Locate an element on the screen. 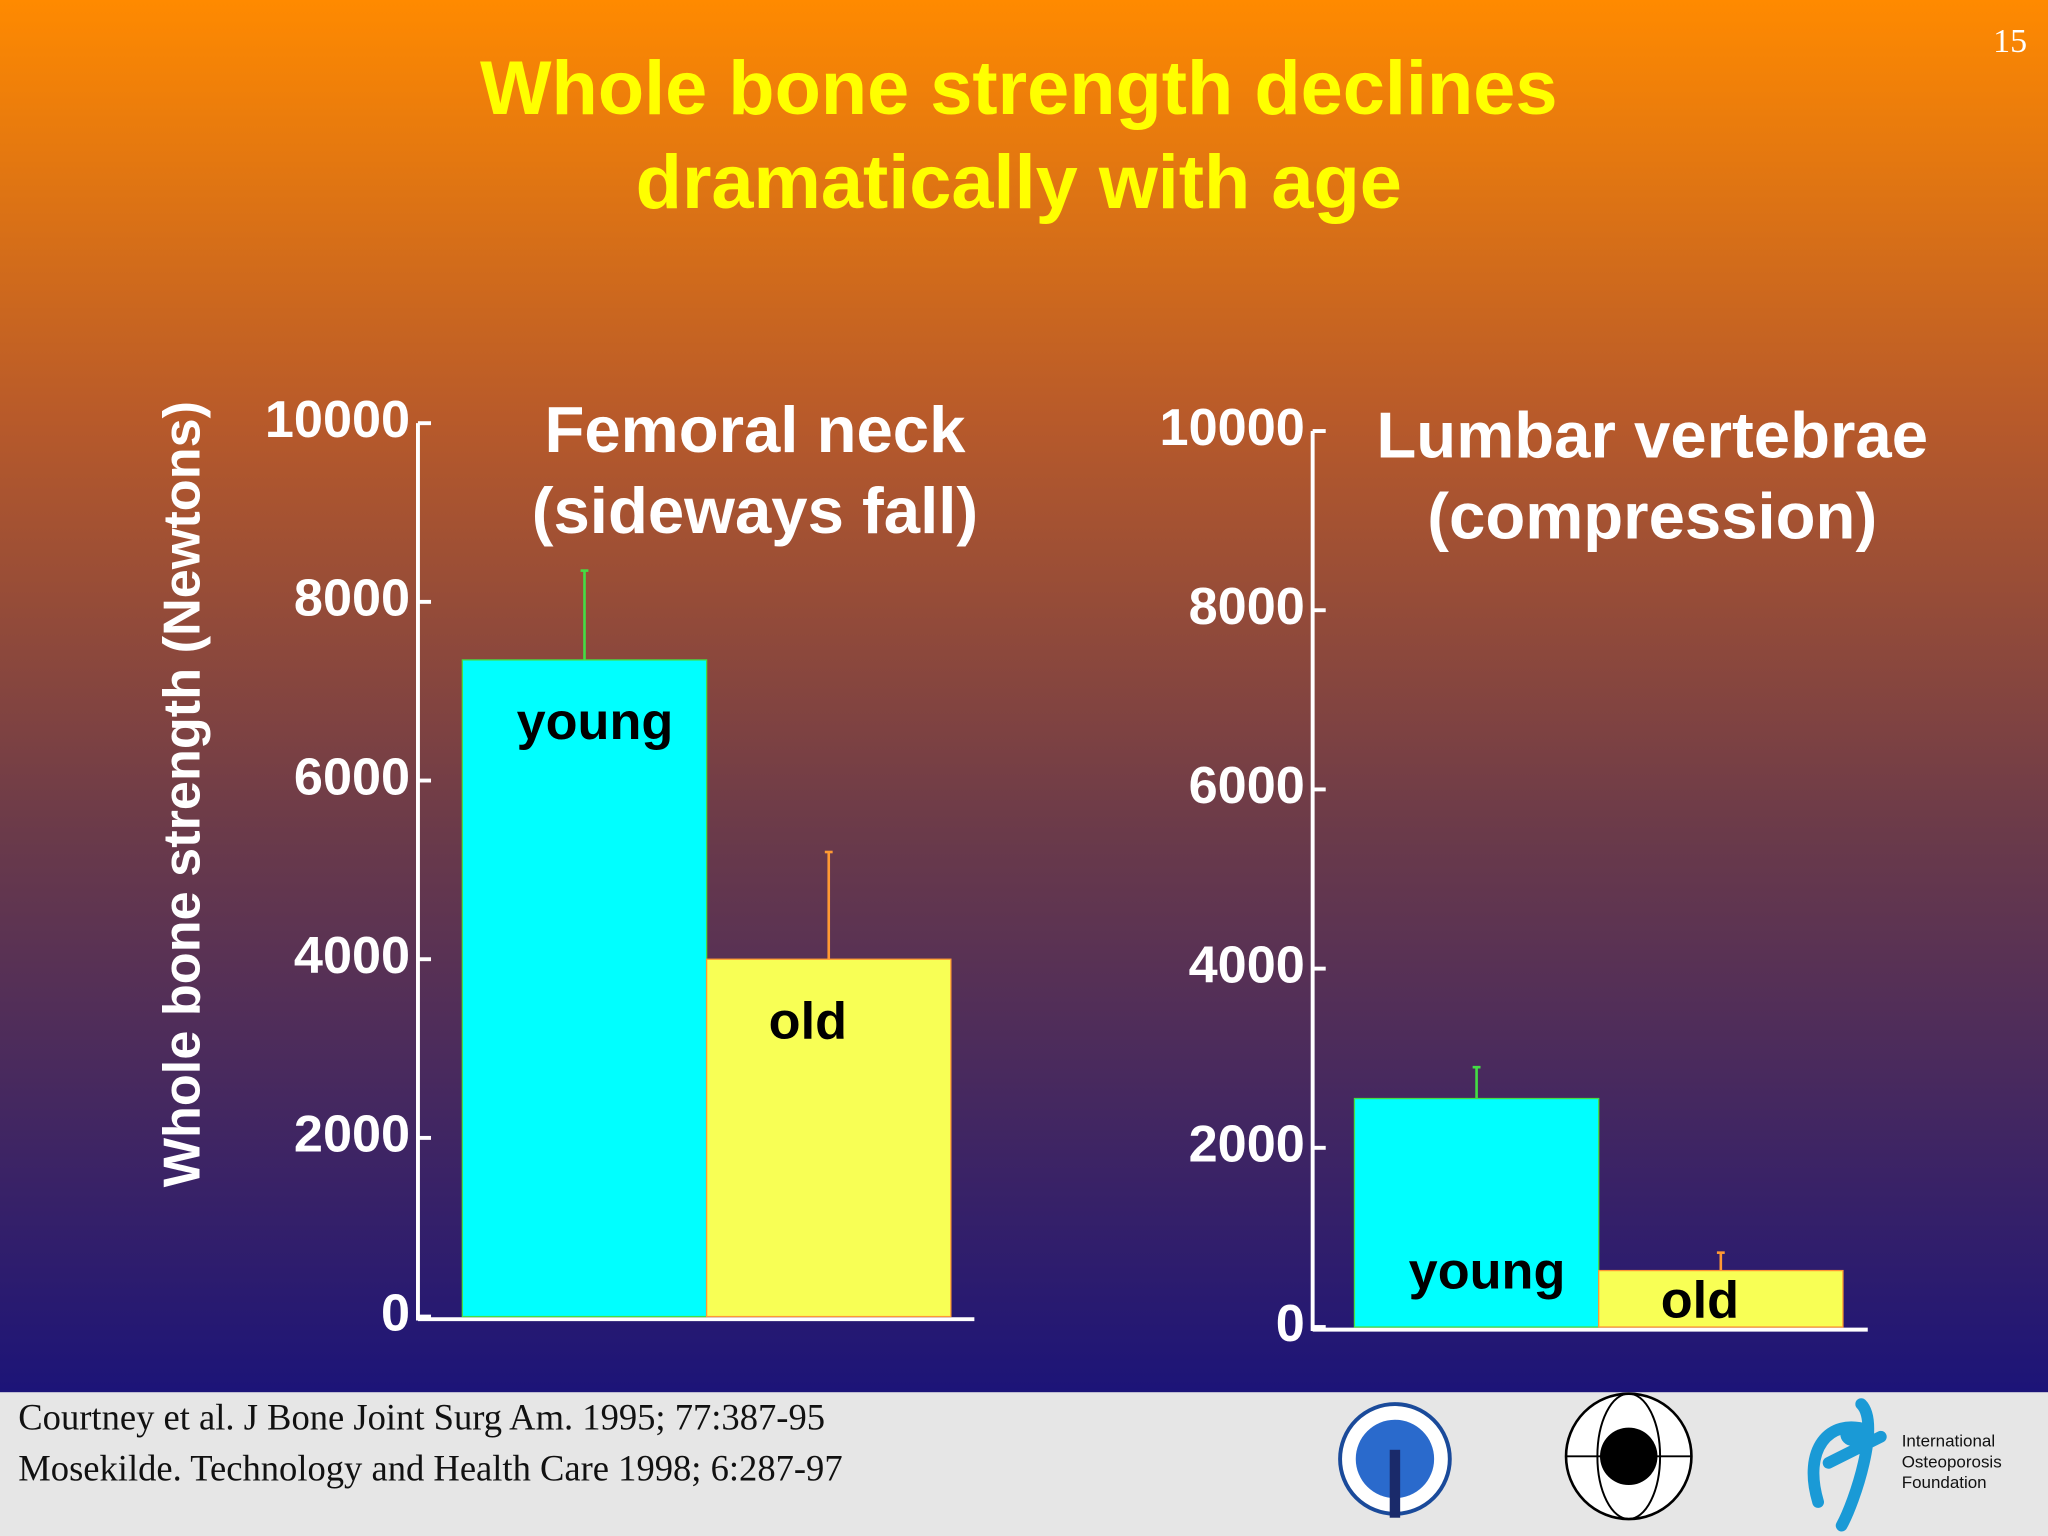  logo-text: International is located at coordinates (1948, 1440).